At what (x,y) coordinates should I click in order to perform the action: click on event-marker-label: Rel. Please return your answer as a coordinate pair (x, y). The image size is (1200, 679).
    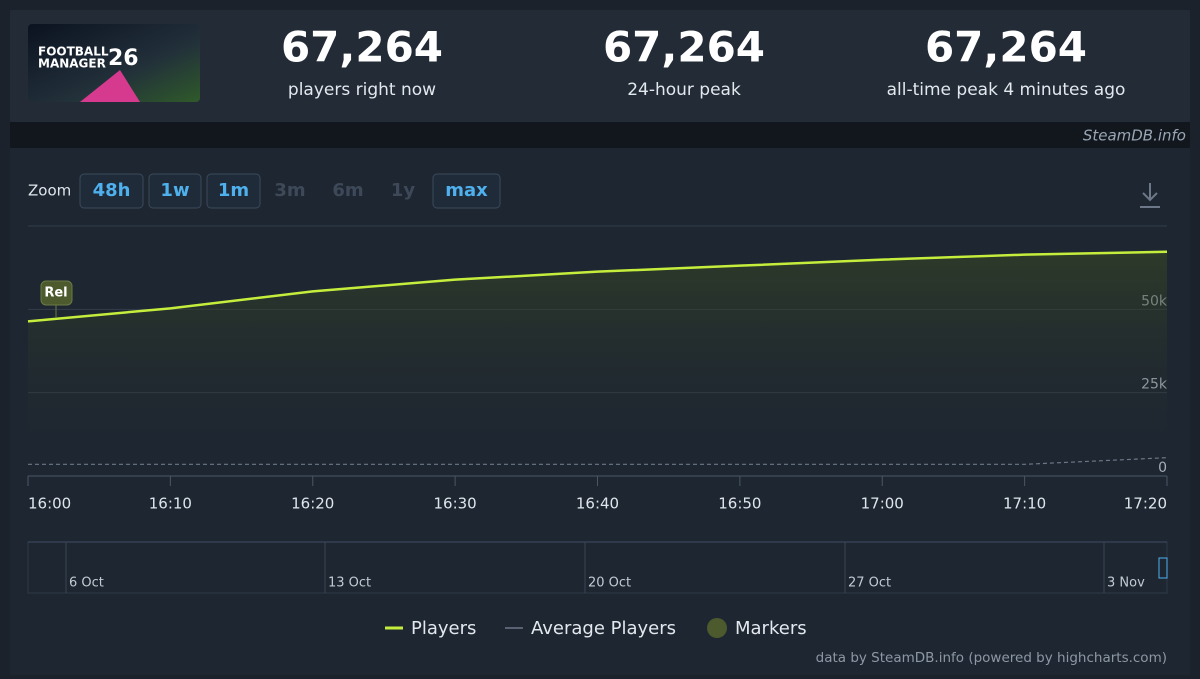
    Looking at the image, I should click on (55, 293).